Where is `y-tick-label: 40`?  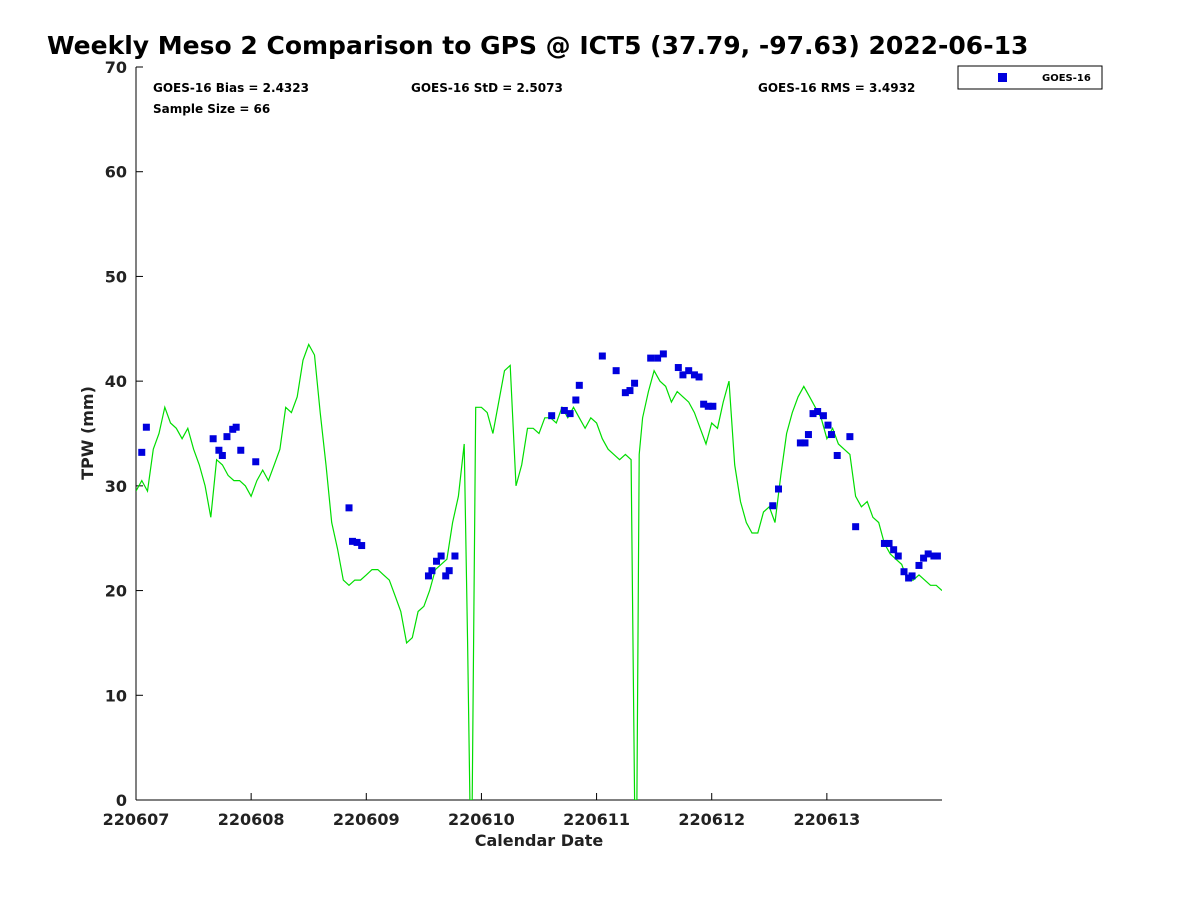 y-tick-label: 40 is located at coordinates (116, 381).